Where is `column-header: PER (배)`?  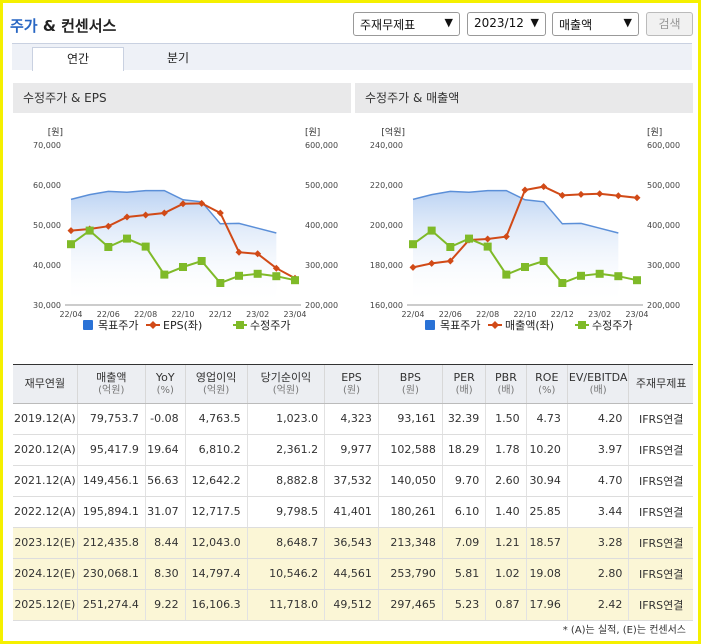 column-header: PER (배) is located at coordinates (464, 384).